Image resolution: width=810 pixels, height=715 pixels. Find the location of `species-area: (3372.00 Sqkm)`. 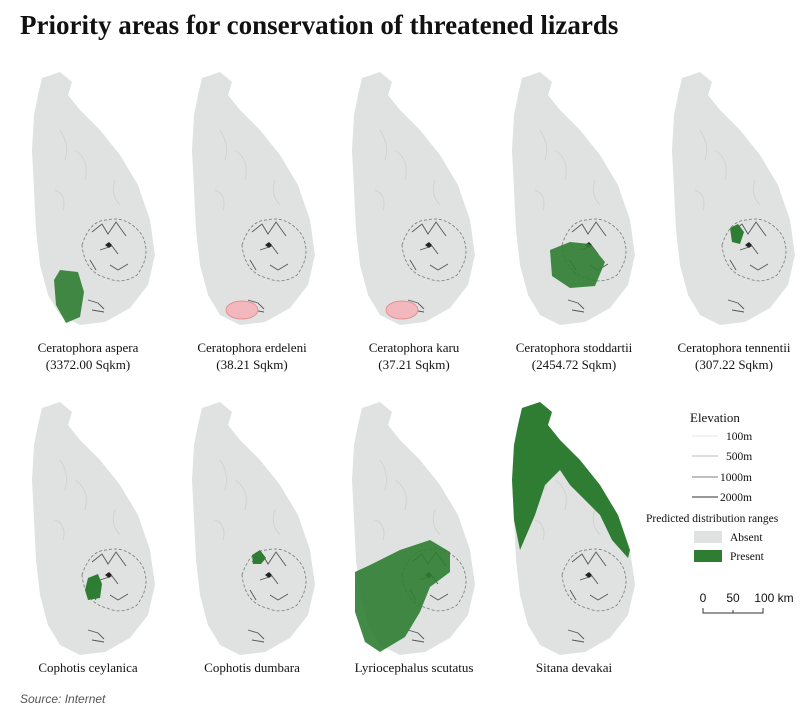

species-area: (3372.00 Sqkm) is located at coordinates (88, 364).